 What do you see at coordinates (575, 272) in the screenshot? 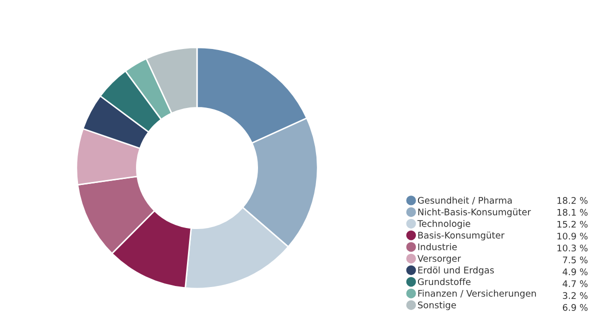
I see `data-label: 4.9 %` at bounding box center [575, 272].